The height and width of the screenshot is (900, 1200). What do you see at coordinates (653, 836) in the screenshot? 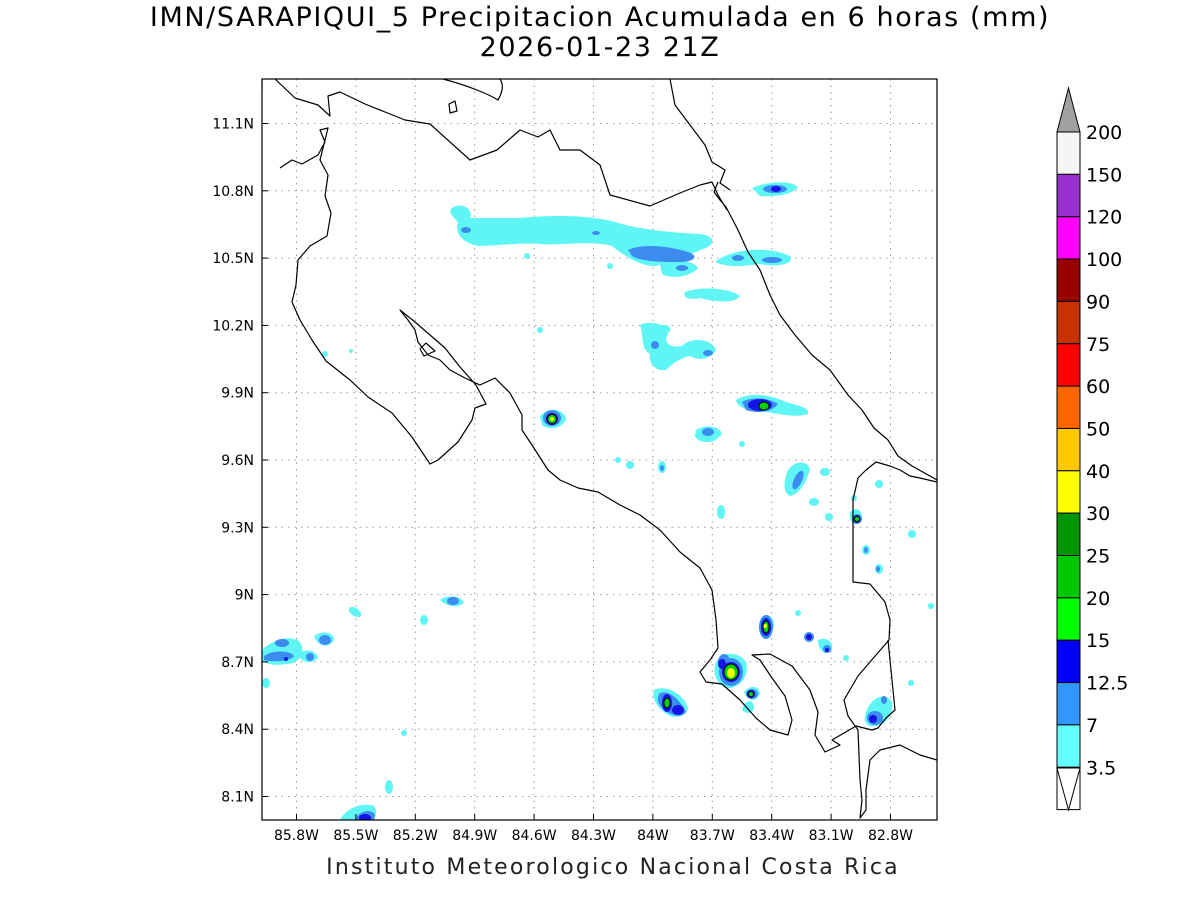
I see `x-tick-label: 84W` at bounding box center [653, 836].